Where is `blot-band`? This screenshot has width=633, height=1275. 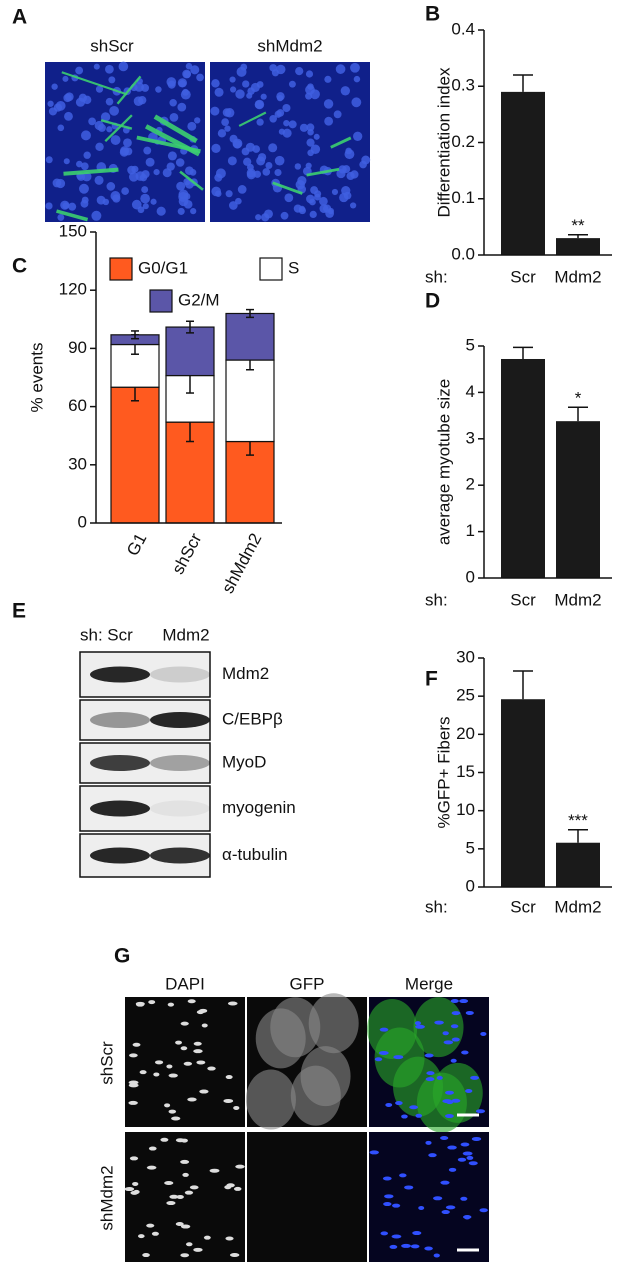 blot-band is located at coordinates (120, 808).